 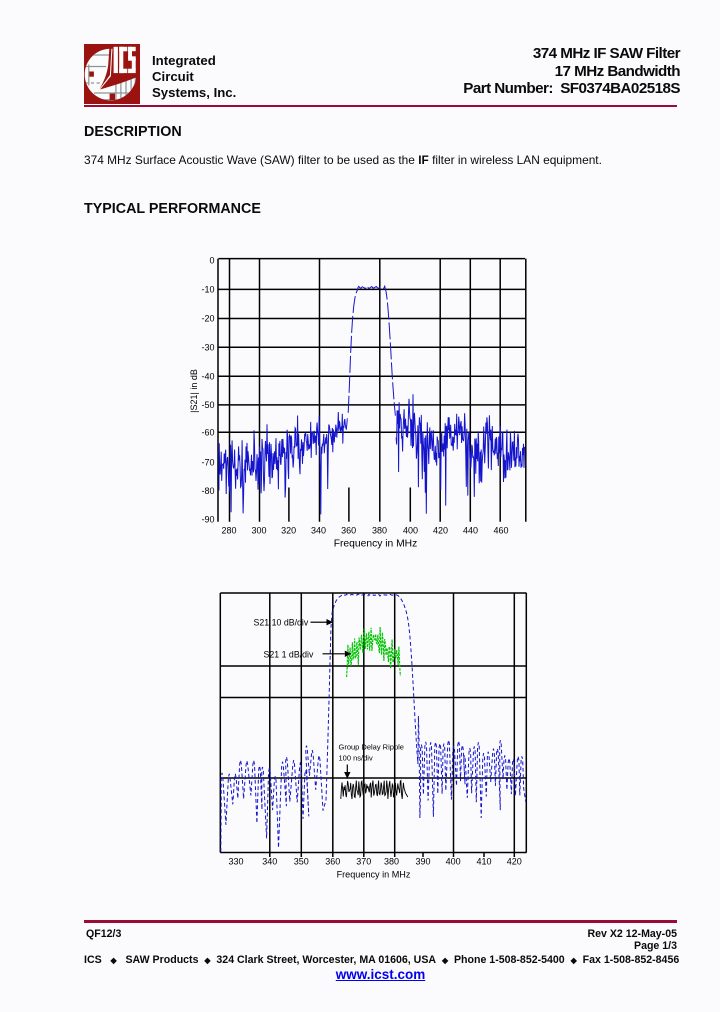 I want to click on svg-text: 410, so click(x=483, y=862).